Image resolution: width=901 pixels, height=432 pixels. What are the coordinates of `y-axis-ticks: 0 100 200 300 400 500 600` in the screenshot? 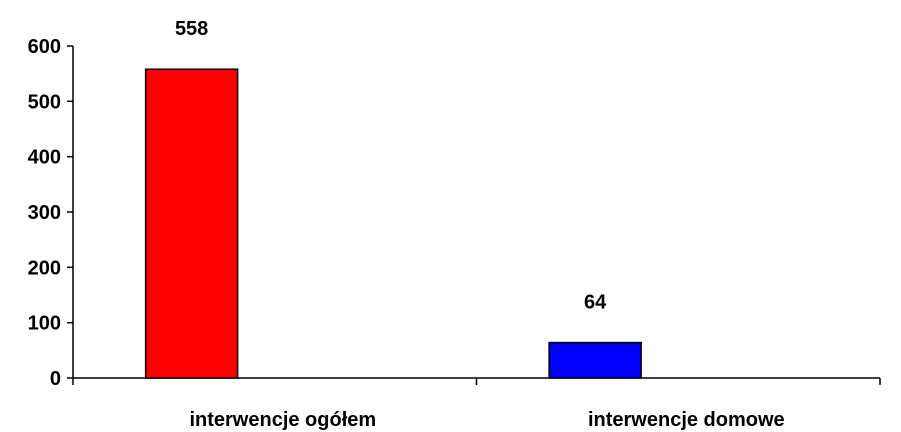 It's located at (50, 213).